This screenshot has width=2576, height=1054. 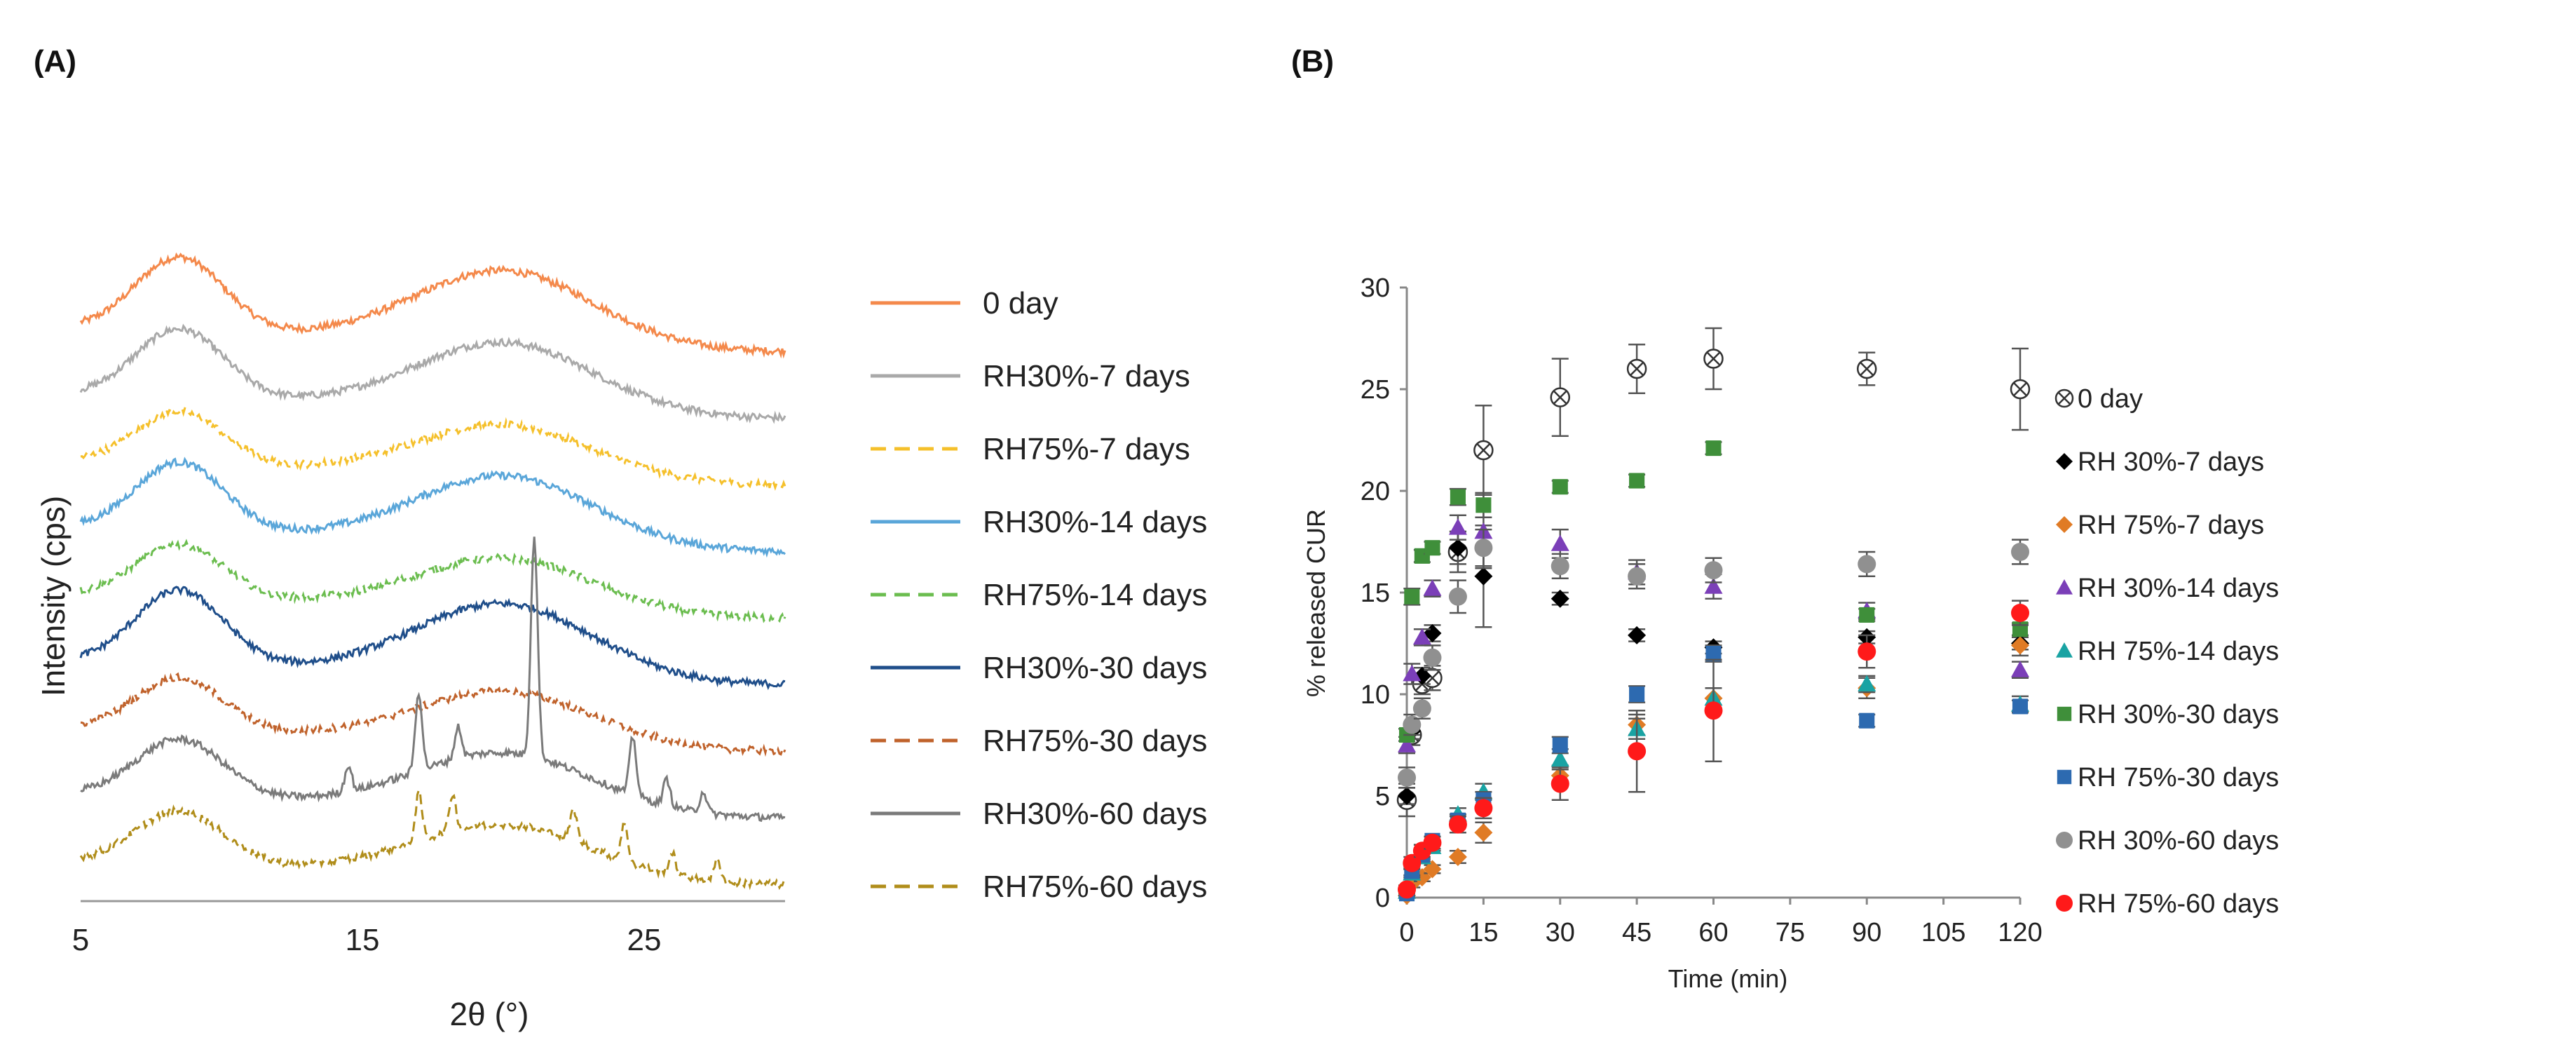 I want to click on panel-b-x-tick-label: 120, so click(x=2020, y=932).